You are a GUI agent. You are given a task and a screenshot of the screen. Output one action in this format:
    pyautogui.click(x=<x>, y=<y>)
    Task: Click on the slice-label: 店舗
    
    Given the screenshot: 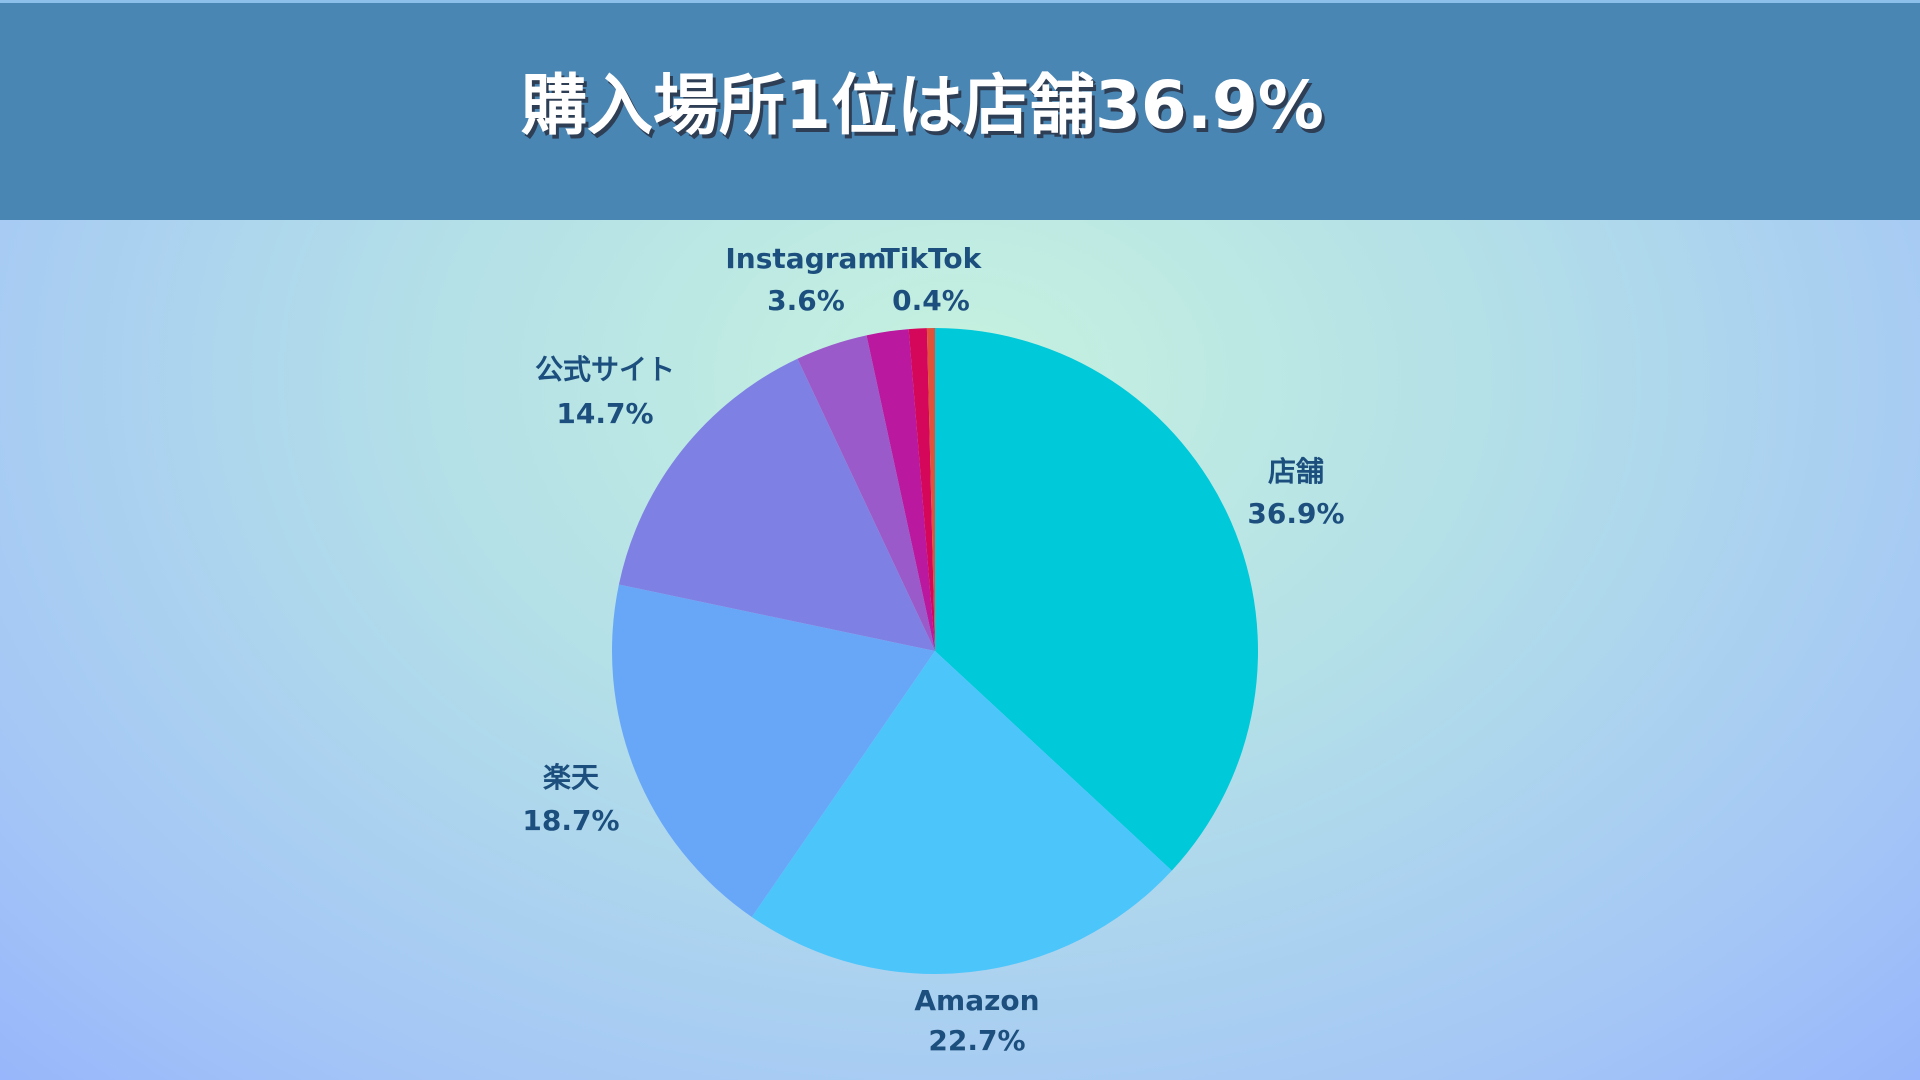 What is the action you would take?
    pyautogui.click(x=1296, y=471)
    